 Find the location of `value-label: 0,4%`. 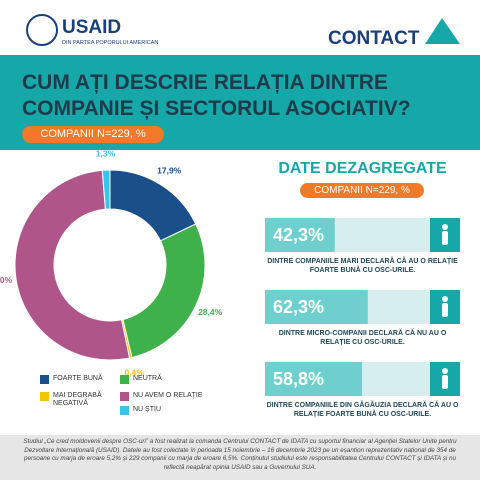

value-label: 0,4% is located at coordinates (135, 373).